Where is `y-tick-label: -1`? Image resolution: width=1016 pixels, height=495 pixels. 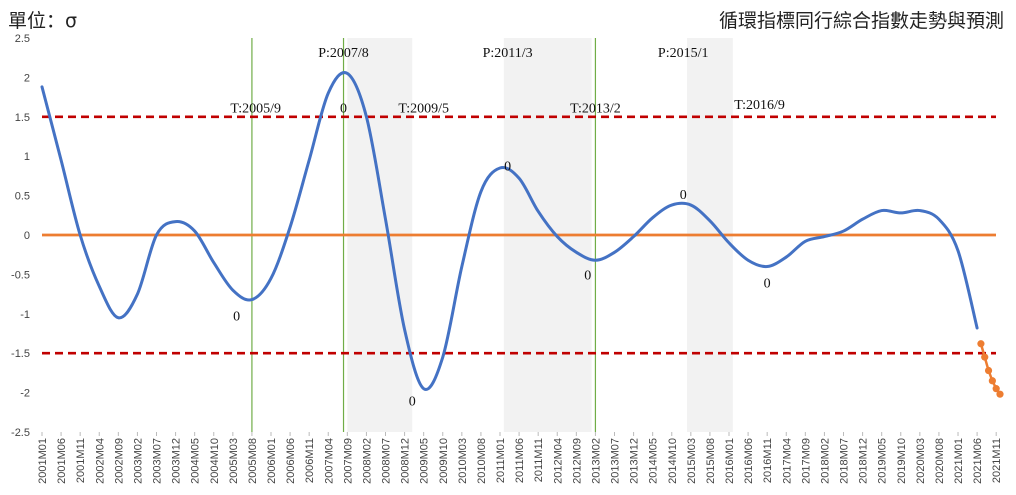 y-tick-label: -1 is located at coordinates (25, 315).